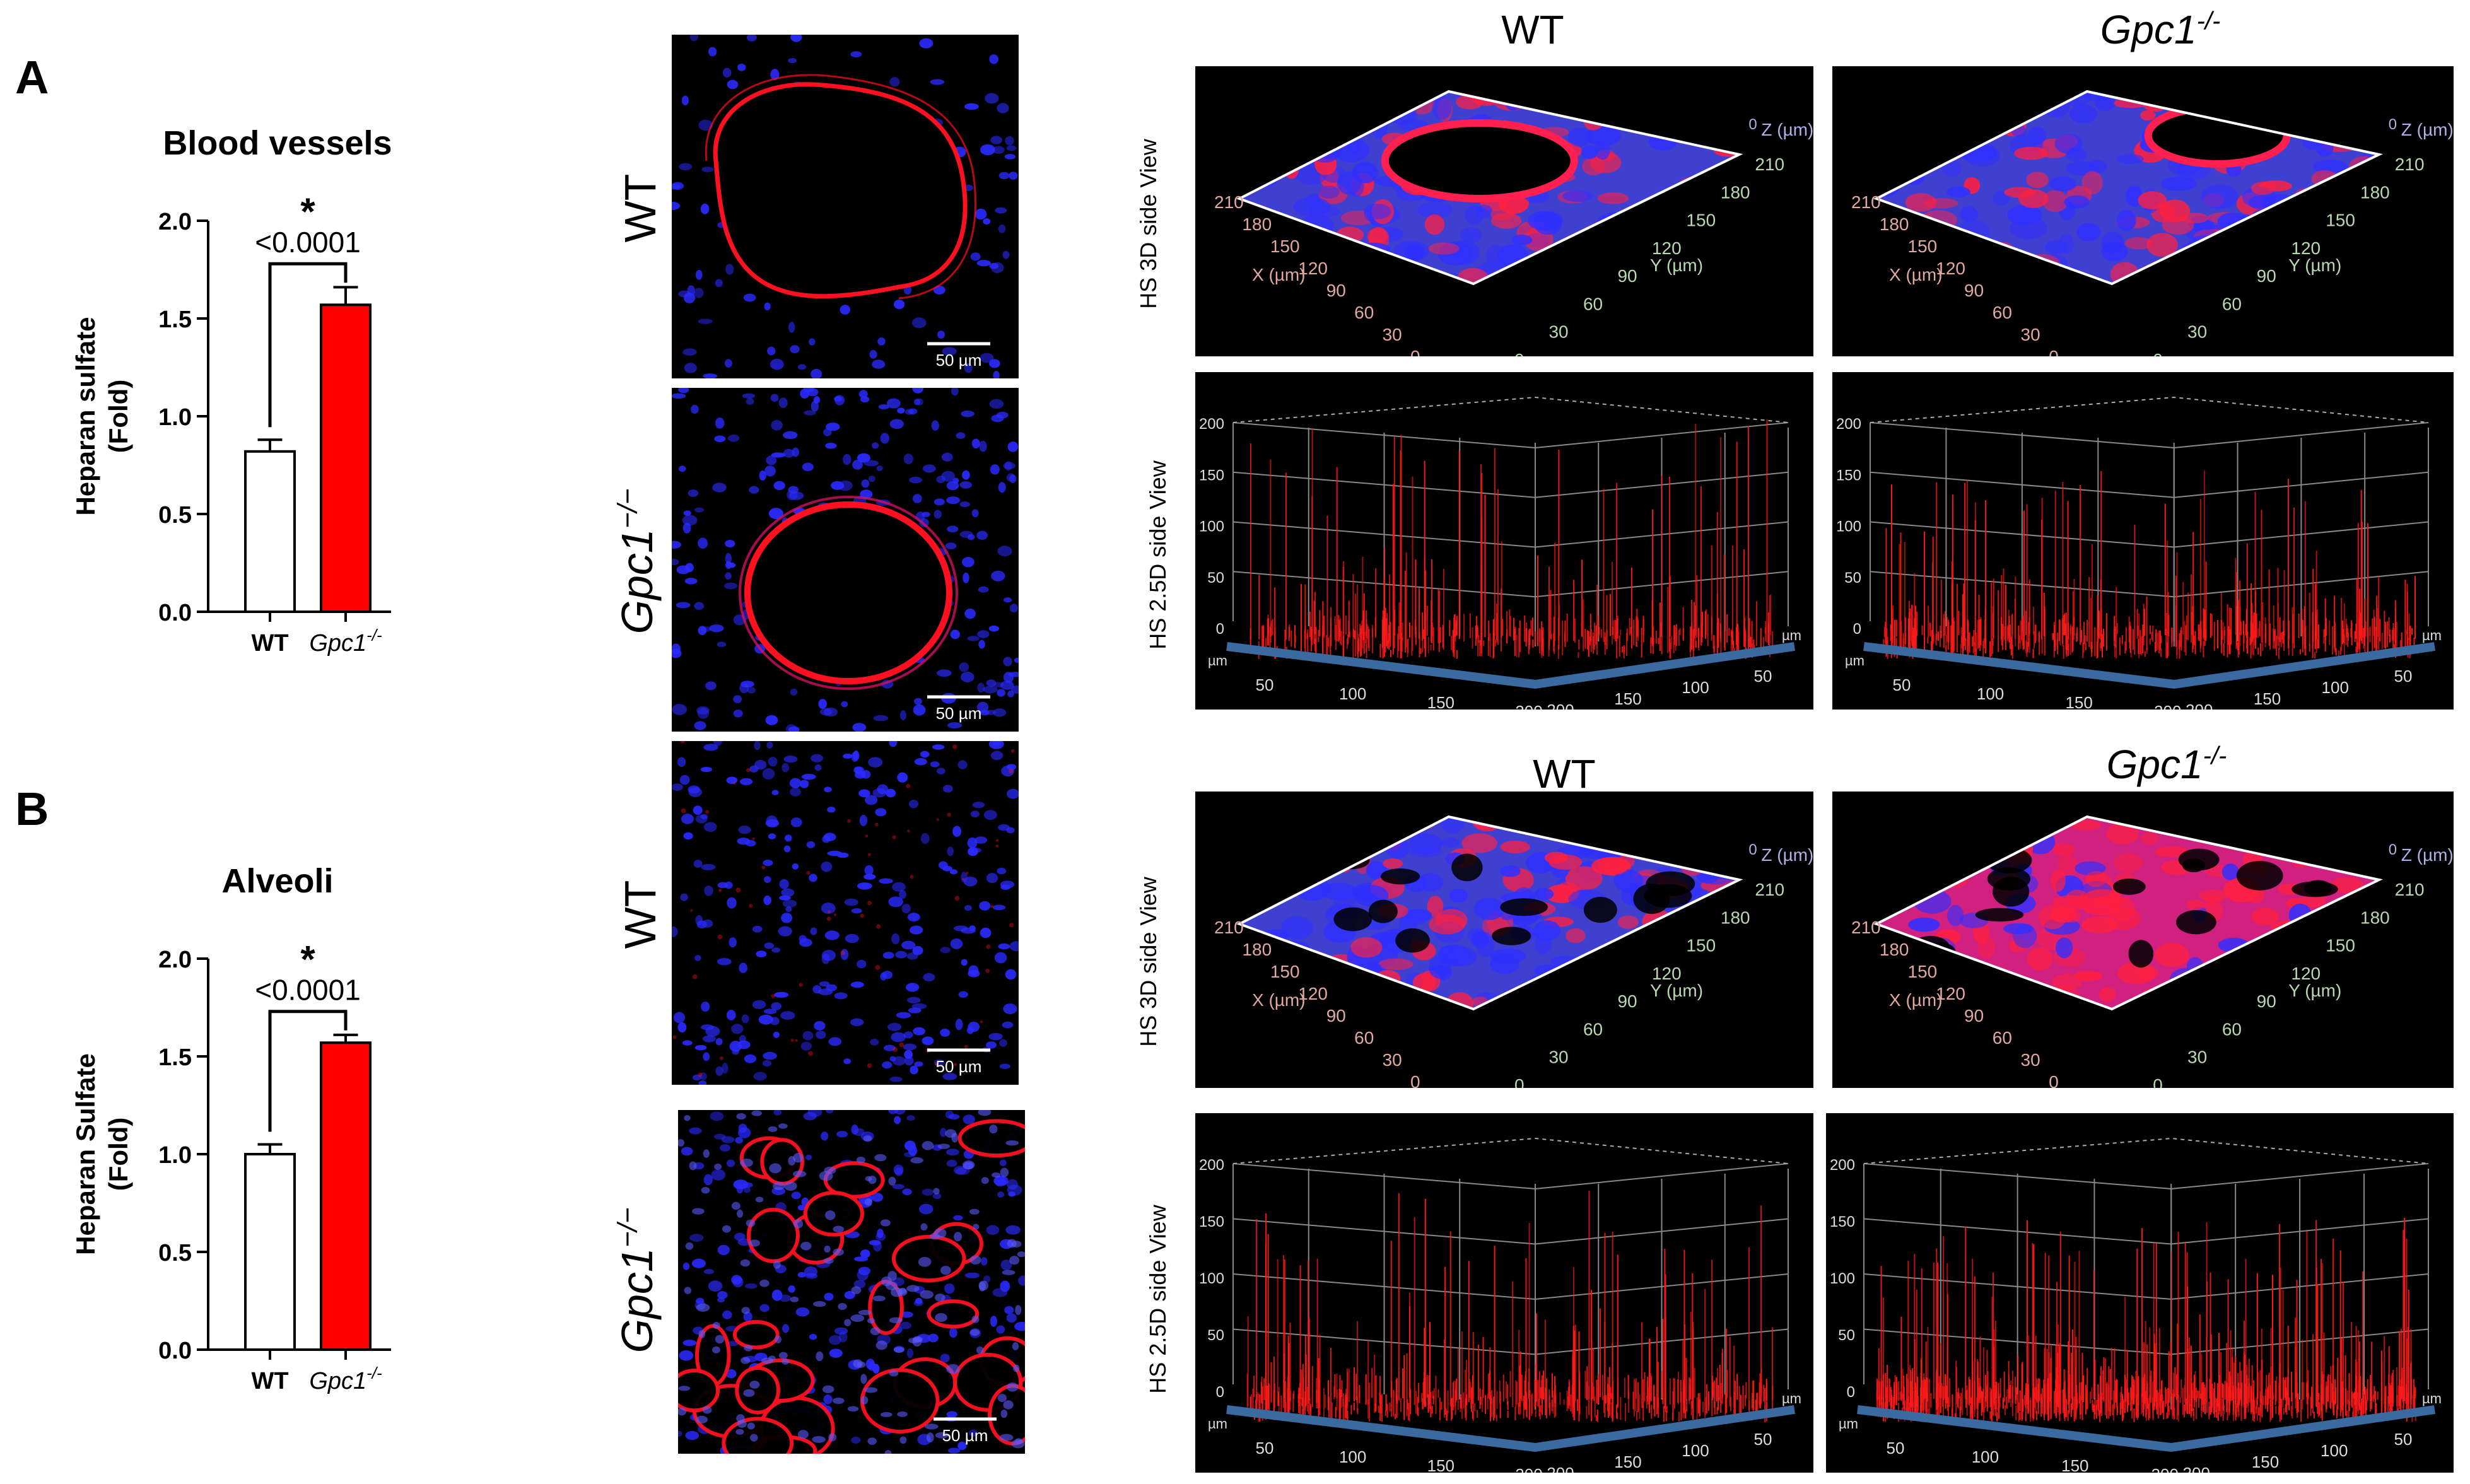 The height and width of the screenshot is (1484, 2470). I want to click on y-tick-label: 2.0, so click(175, 222).